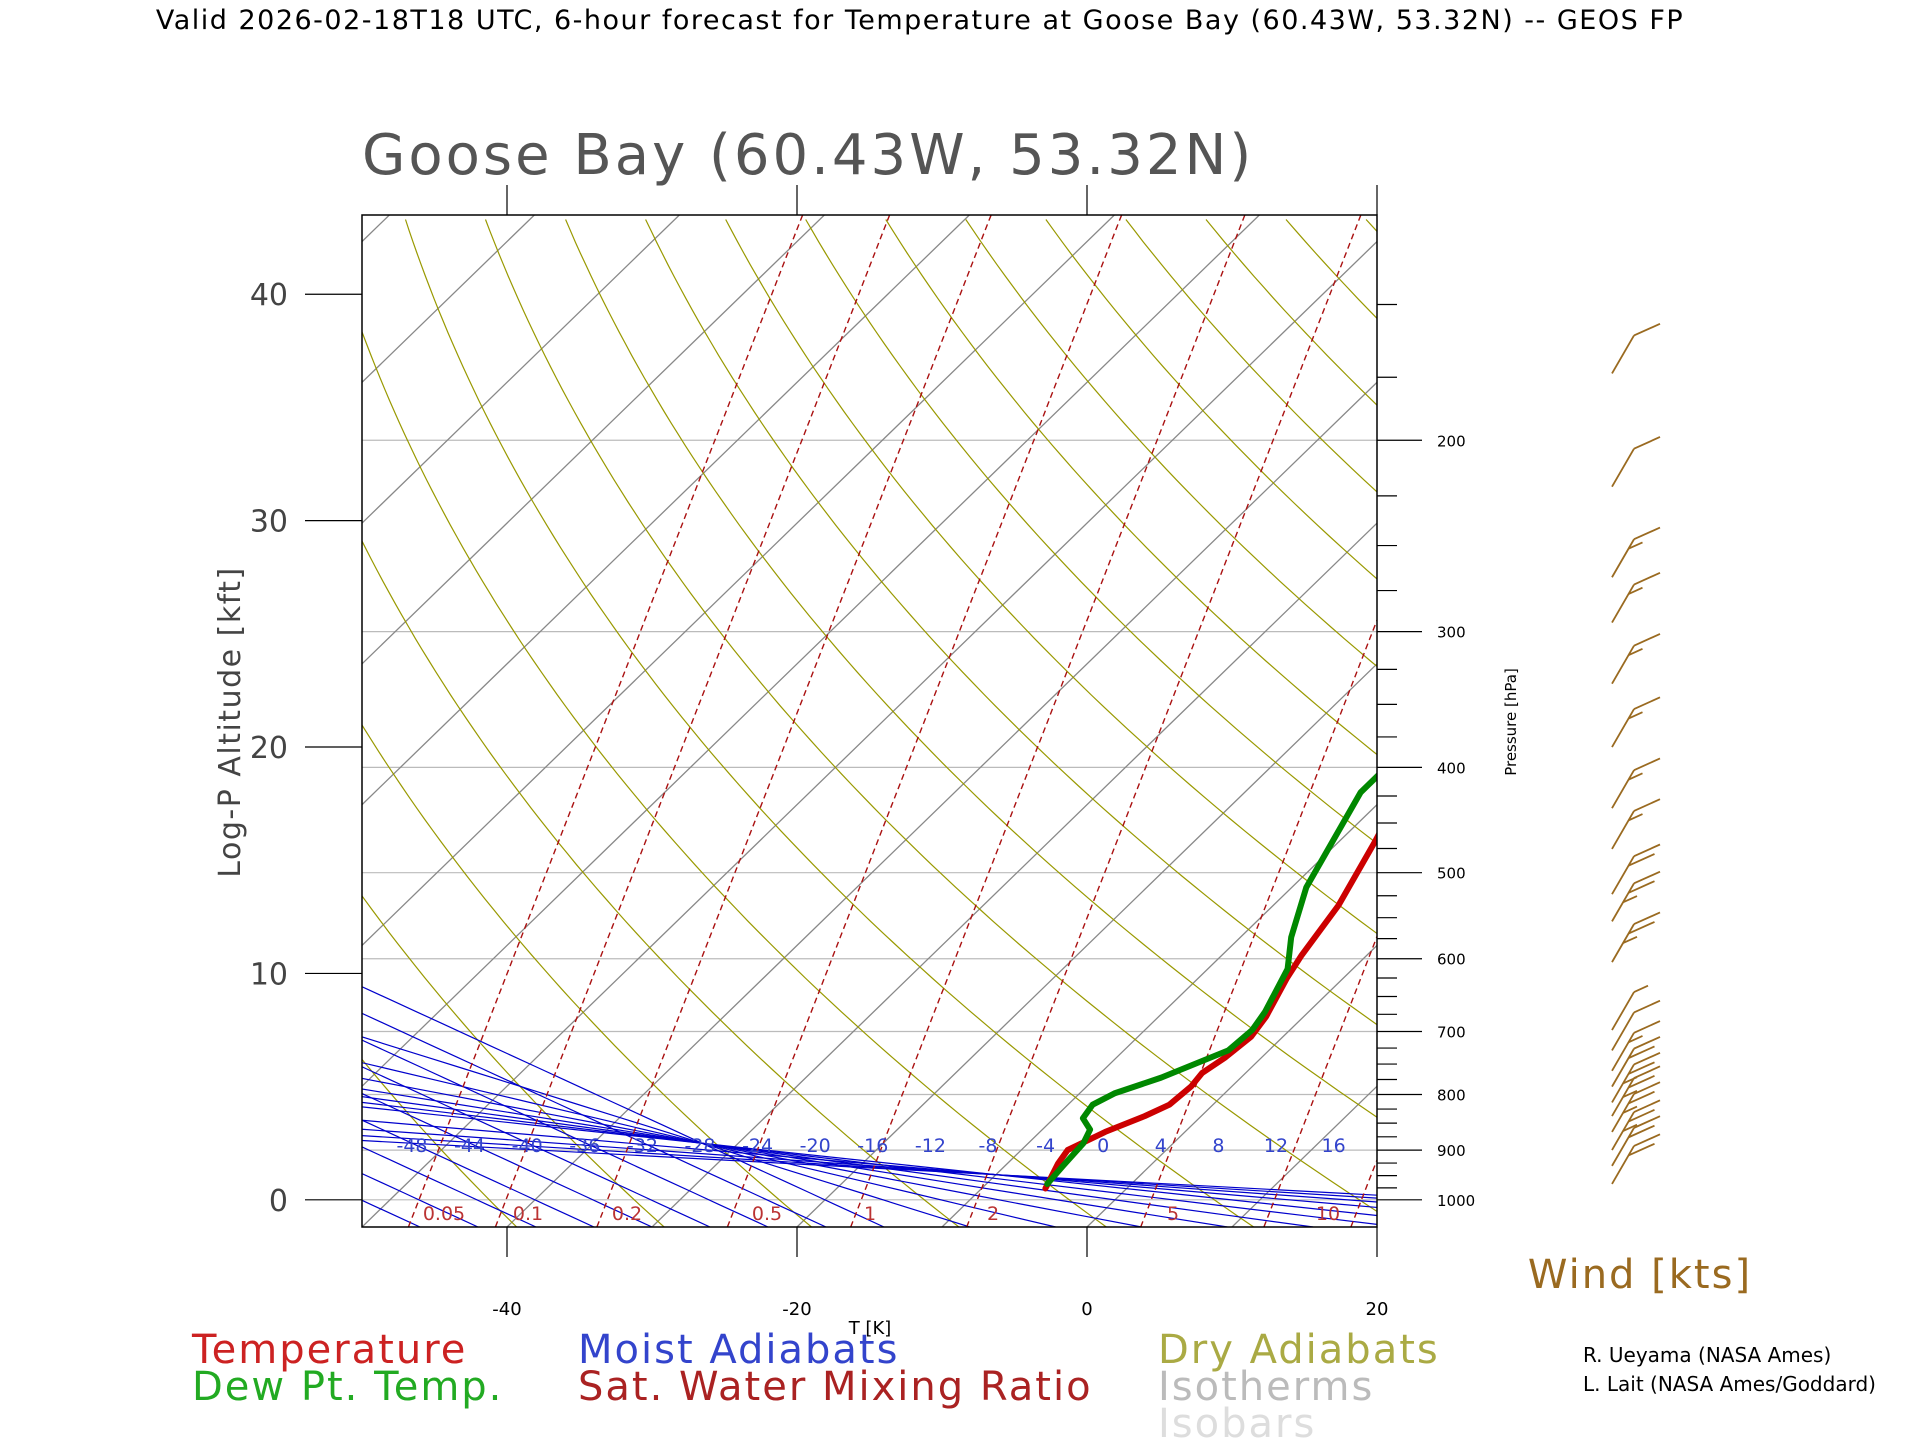 This screenshot has height=1447, width=1920. Describe the element at coordinates (527, 1146) in the screenshot. I see `moist-adiabat-label: -40` at that location.